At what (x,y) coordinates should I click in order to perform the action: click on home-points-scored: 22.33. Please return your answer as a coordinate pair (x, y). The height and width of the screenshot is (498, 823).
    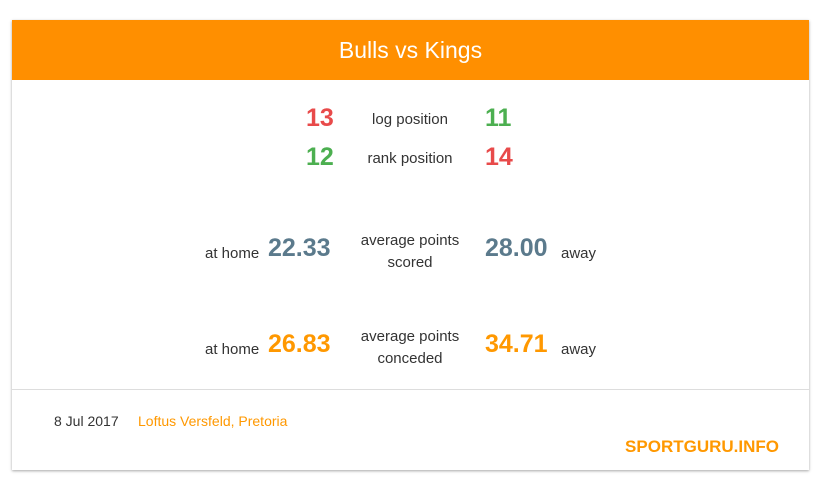
    Looking at the image, I should click on (299, 248).